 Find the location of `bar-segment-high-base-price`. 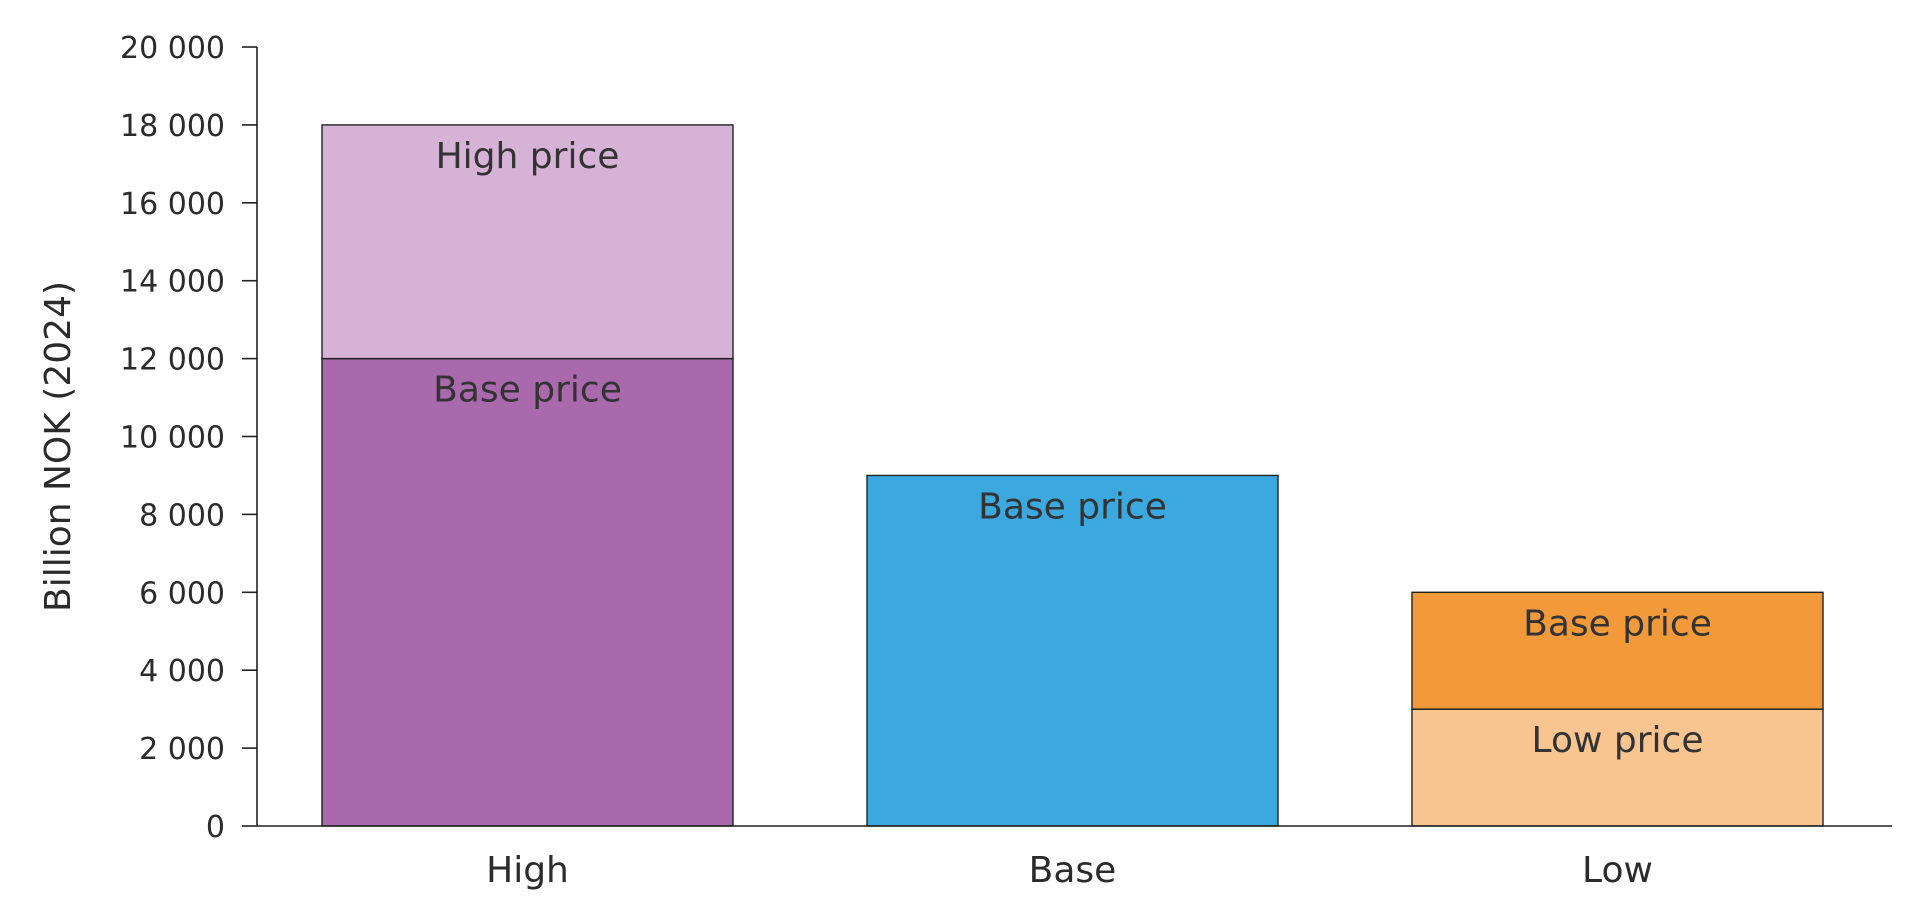

bar-segment-high-base-price is located at coordinates (527, 592).